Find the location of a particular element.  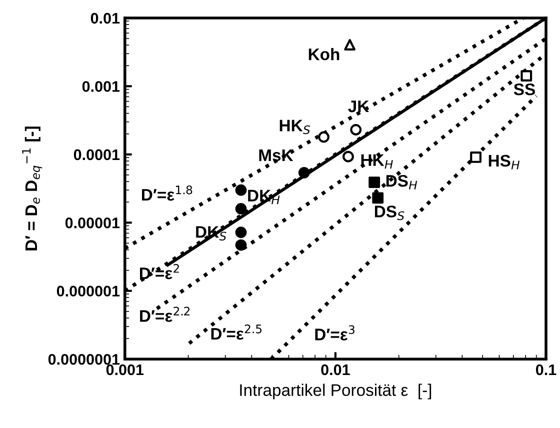

x-axis-title: Intrapartikel Porosität ε [-] is located at coordinates (336, 392).